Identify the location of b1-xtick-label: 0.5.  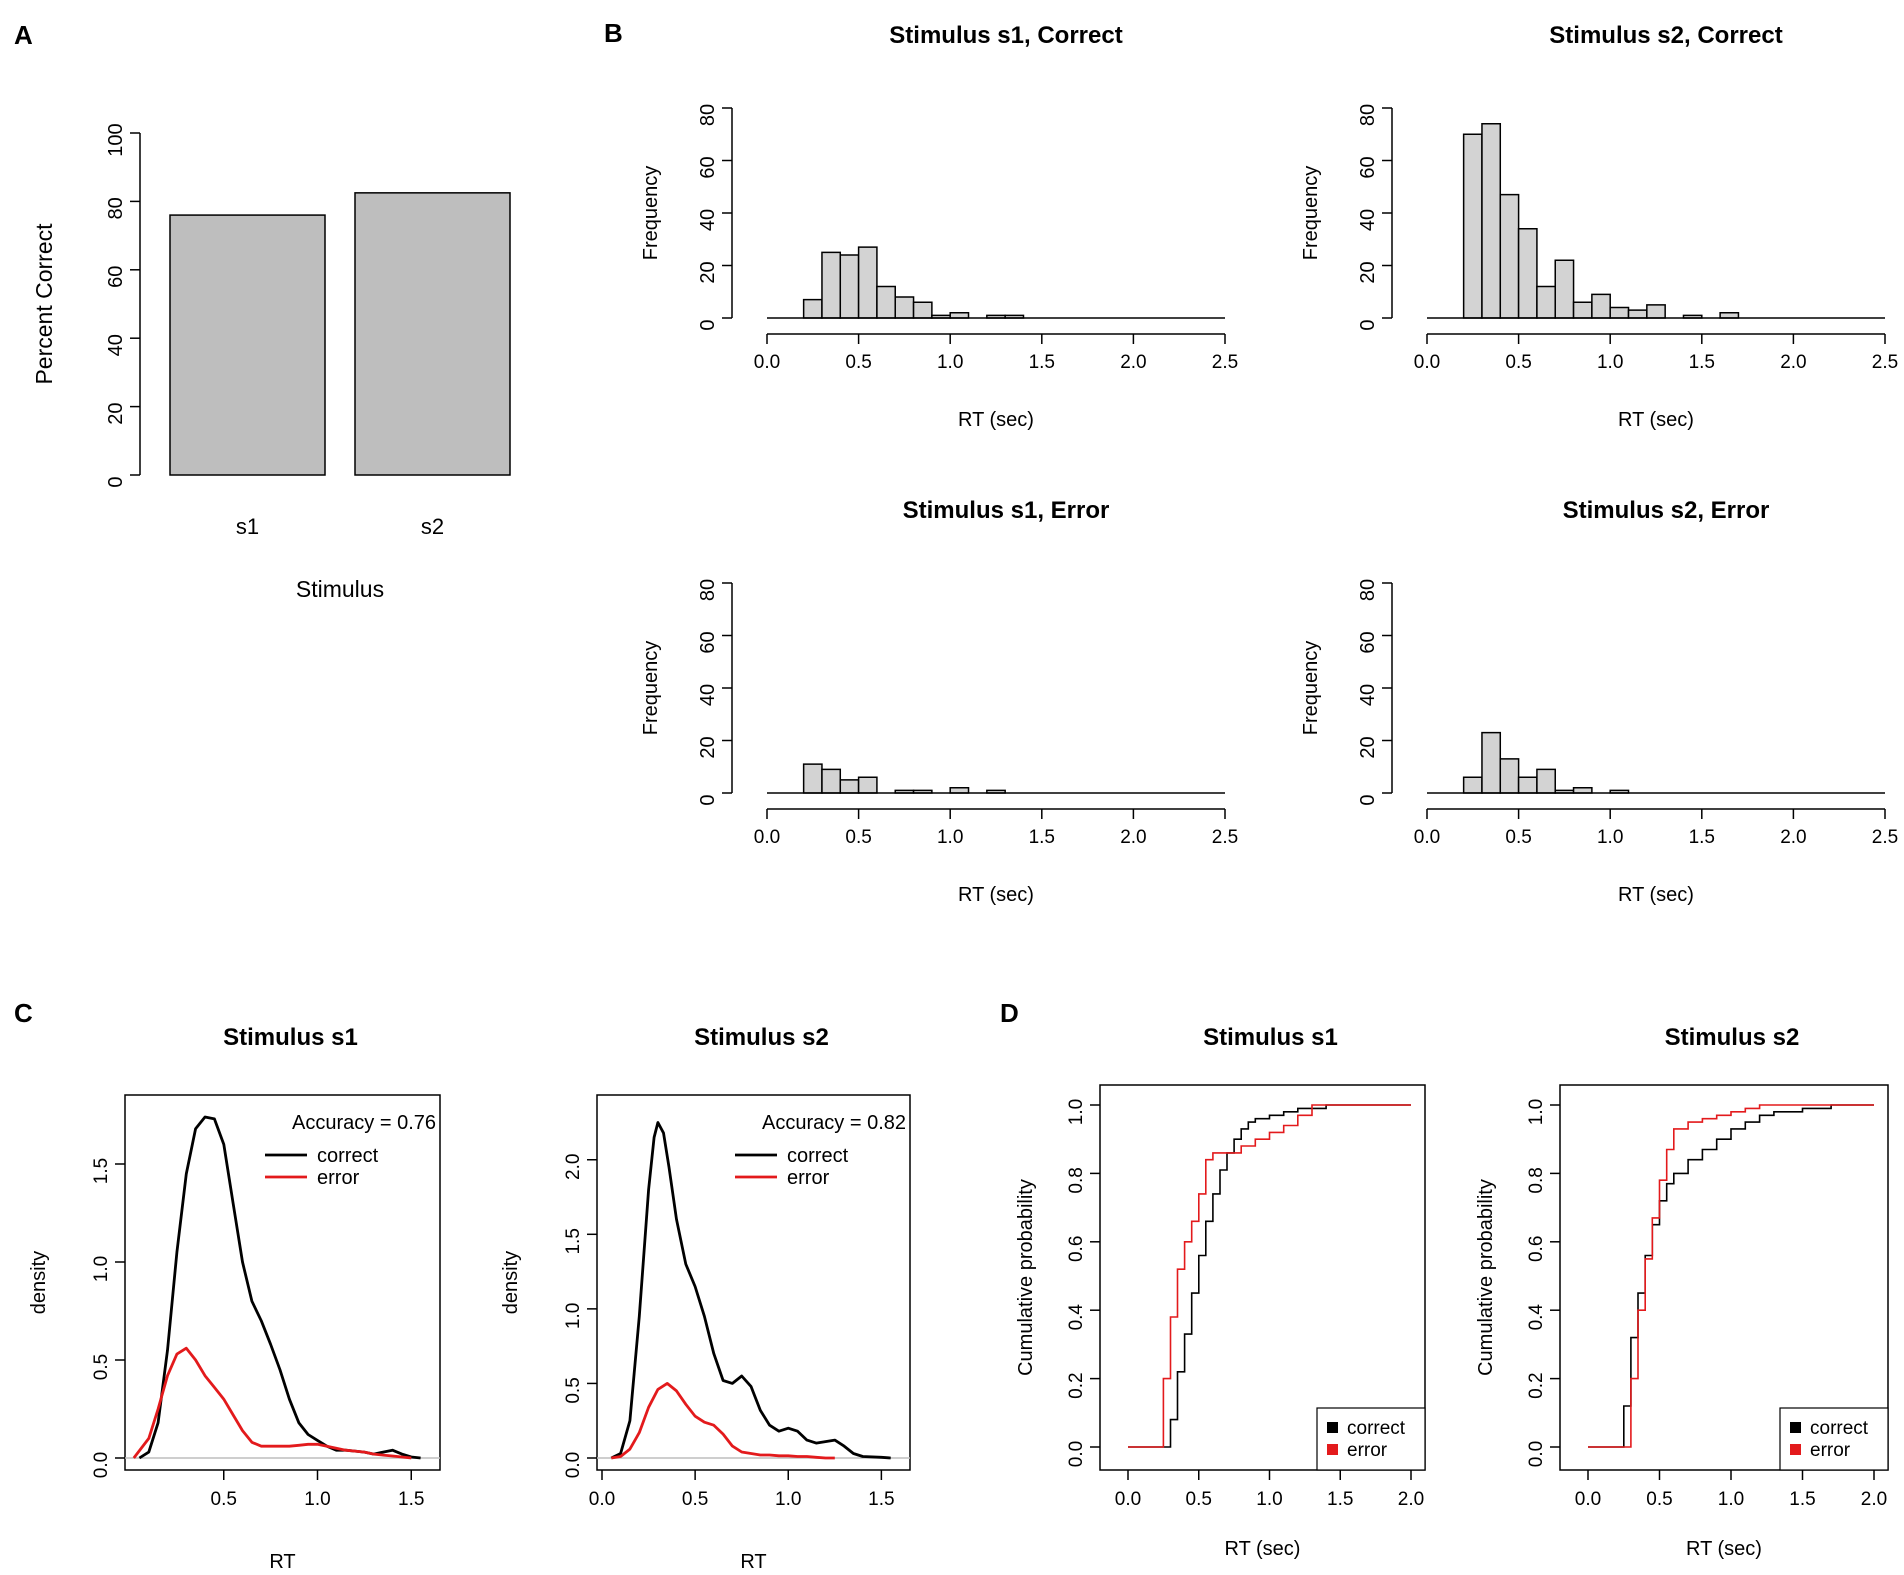
(858, 362).